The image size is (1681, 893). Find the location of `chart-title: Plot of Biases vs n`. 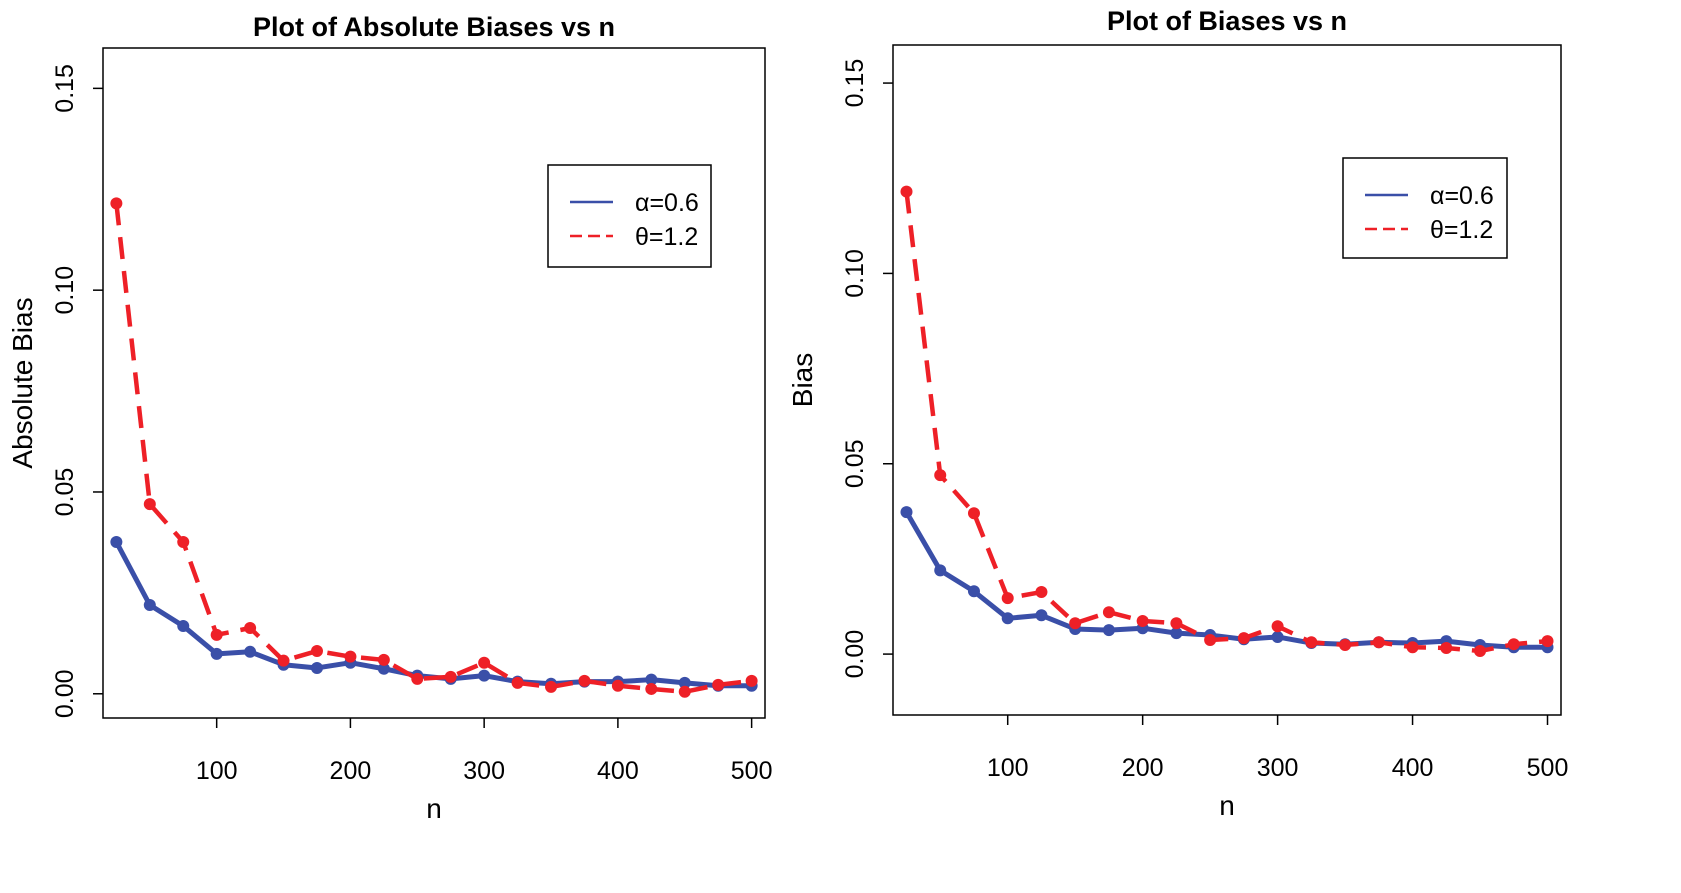

chart-title: Plot of Biases vs n is located at coordinates (1227, 21).